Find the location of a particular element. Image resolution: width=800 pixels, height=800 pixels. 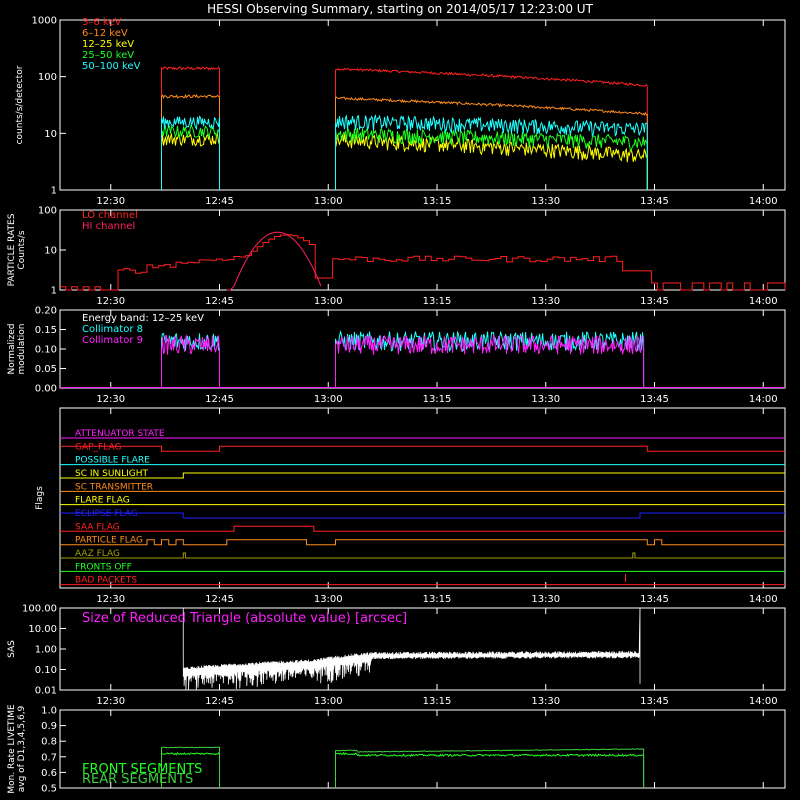

y-axis-label: Flags is located at coordinates (40, 498).